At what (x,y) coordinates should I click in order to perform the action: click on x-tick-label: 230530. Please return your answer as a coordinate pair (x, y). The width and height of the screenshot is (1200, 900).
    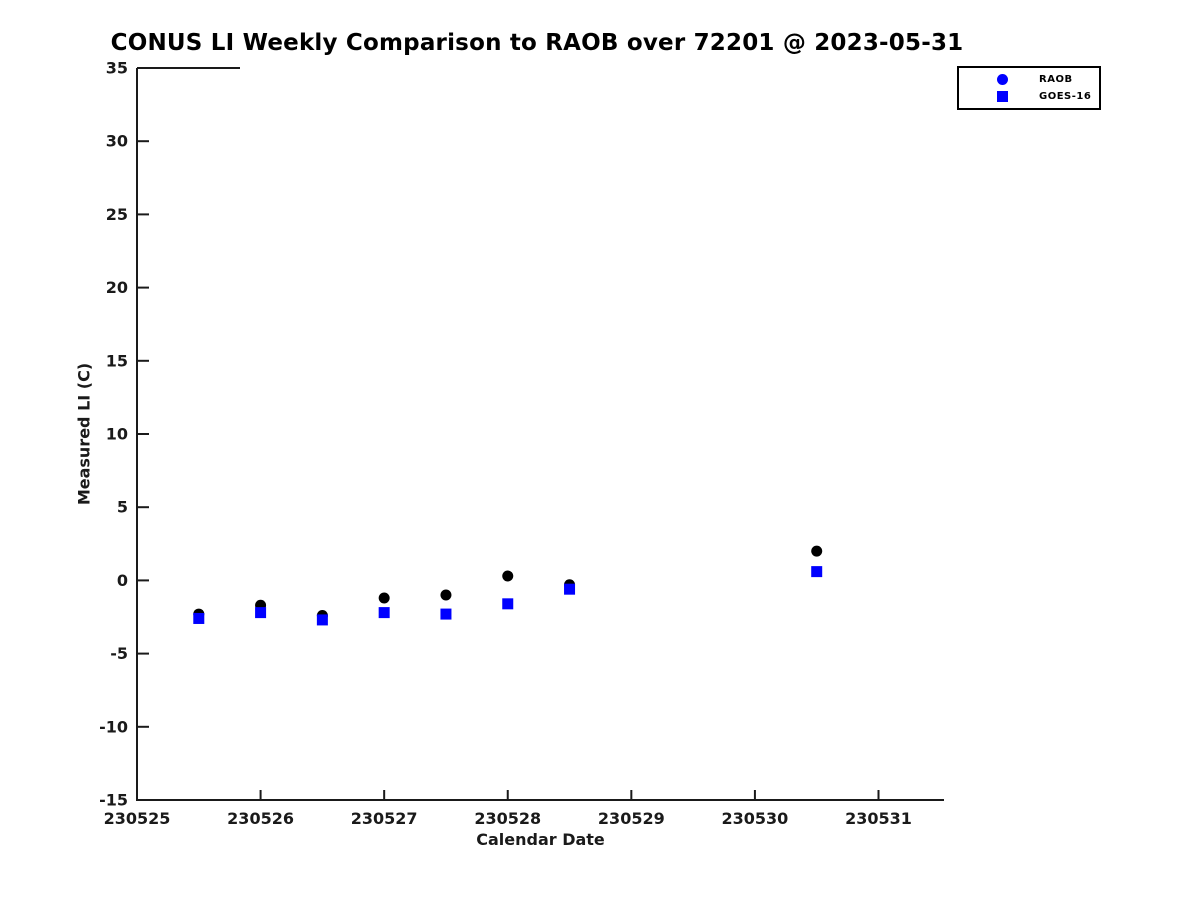
    Looking at the image, I should click on (755, 818).